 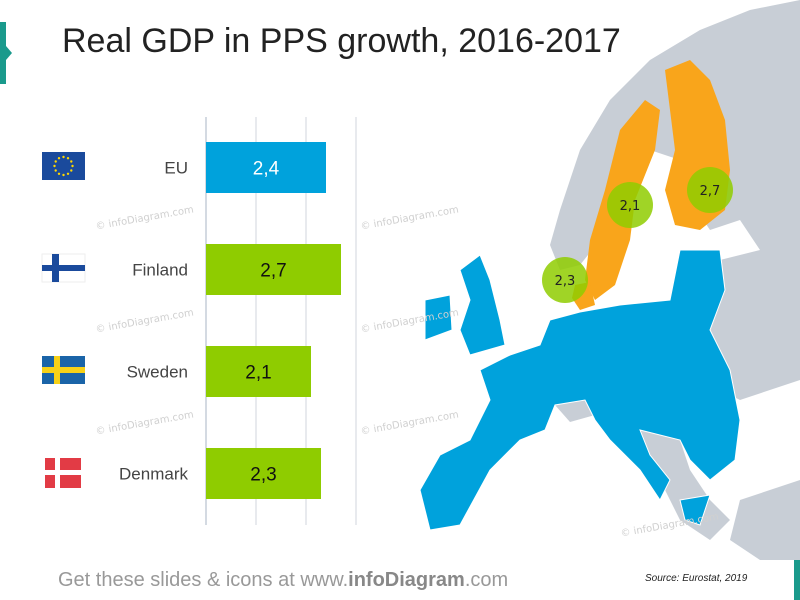 I want to click on accent-bar-left, so click(x=6, y=53).